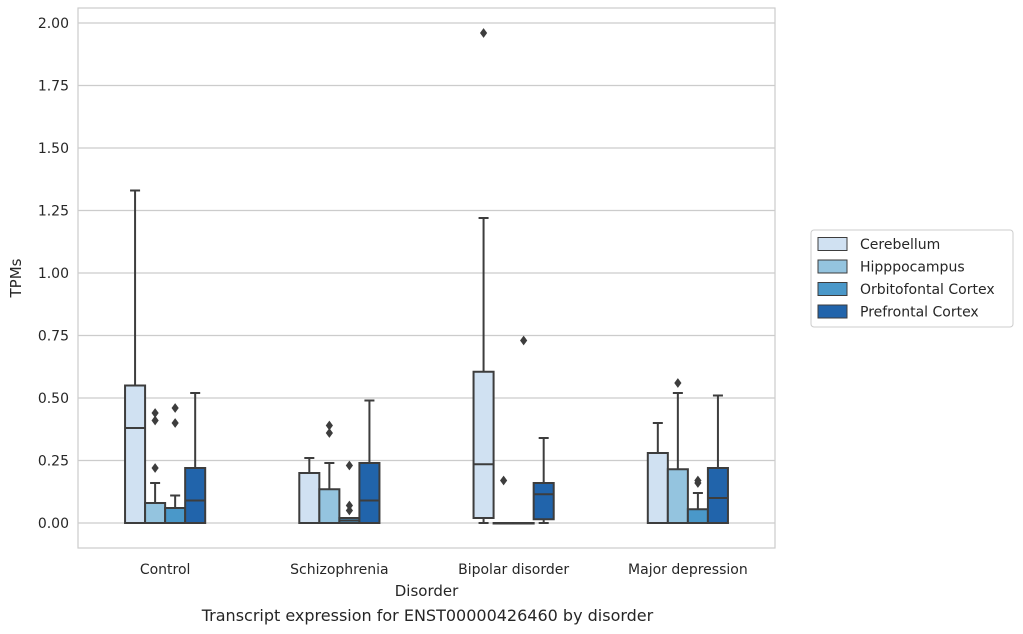 The width and height of the screenshot is (1023, 634). I want to click on y-tick-label: 1.00, so click(53, 274).